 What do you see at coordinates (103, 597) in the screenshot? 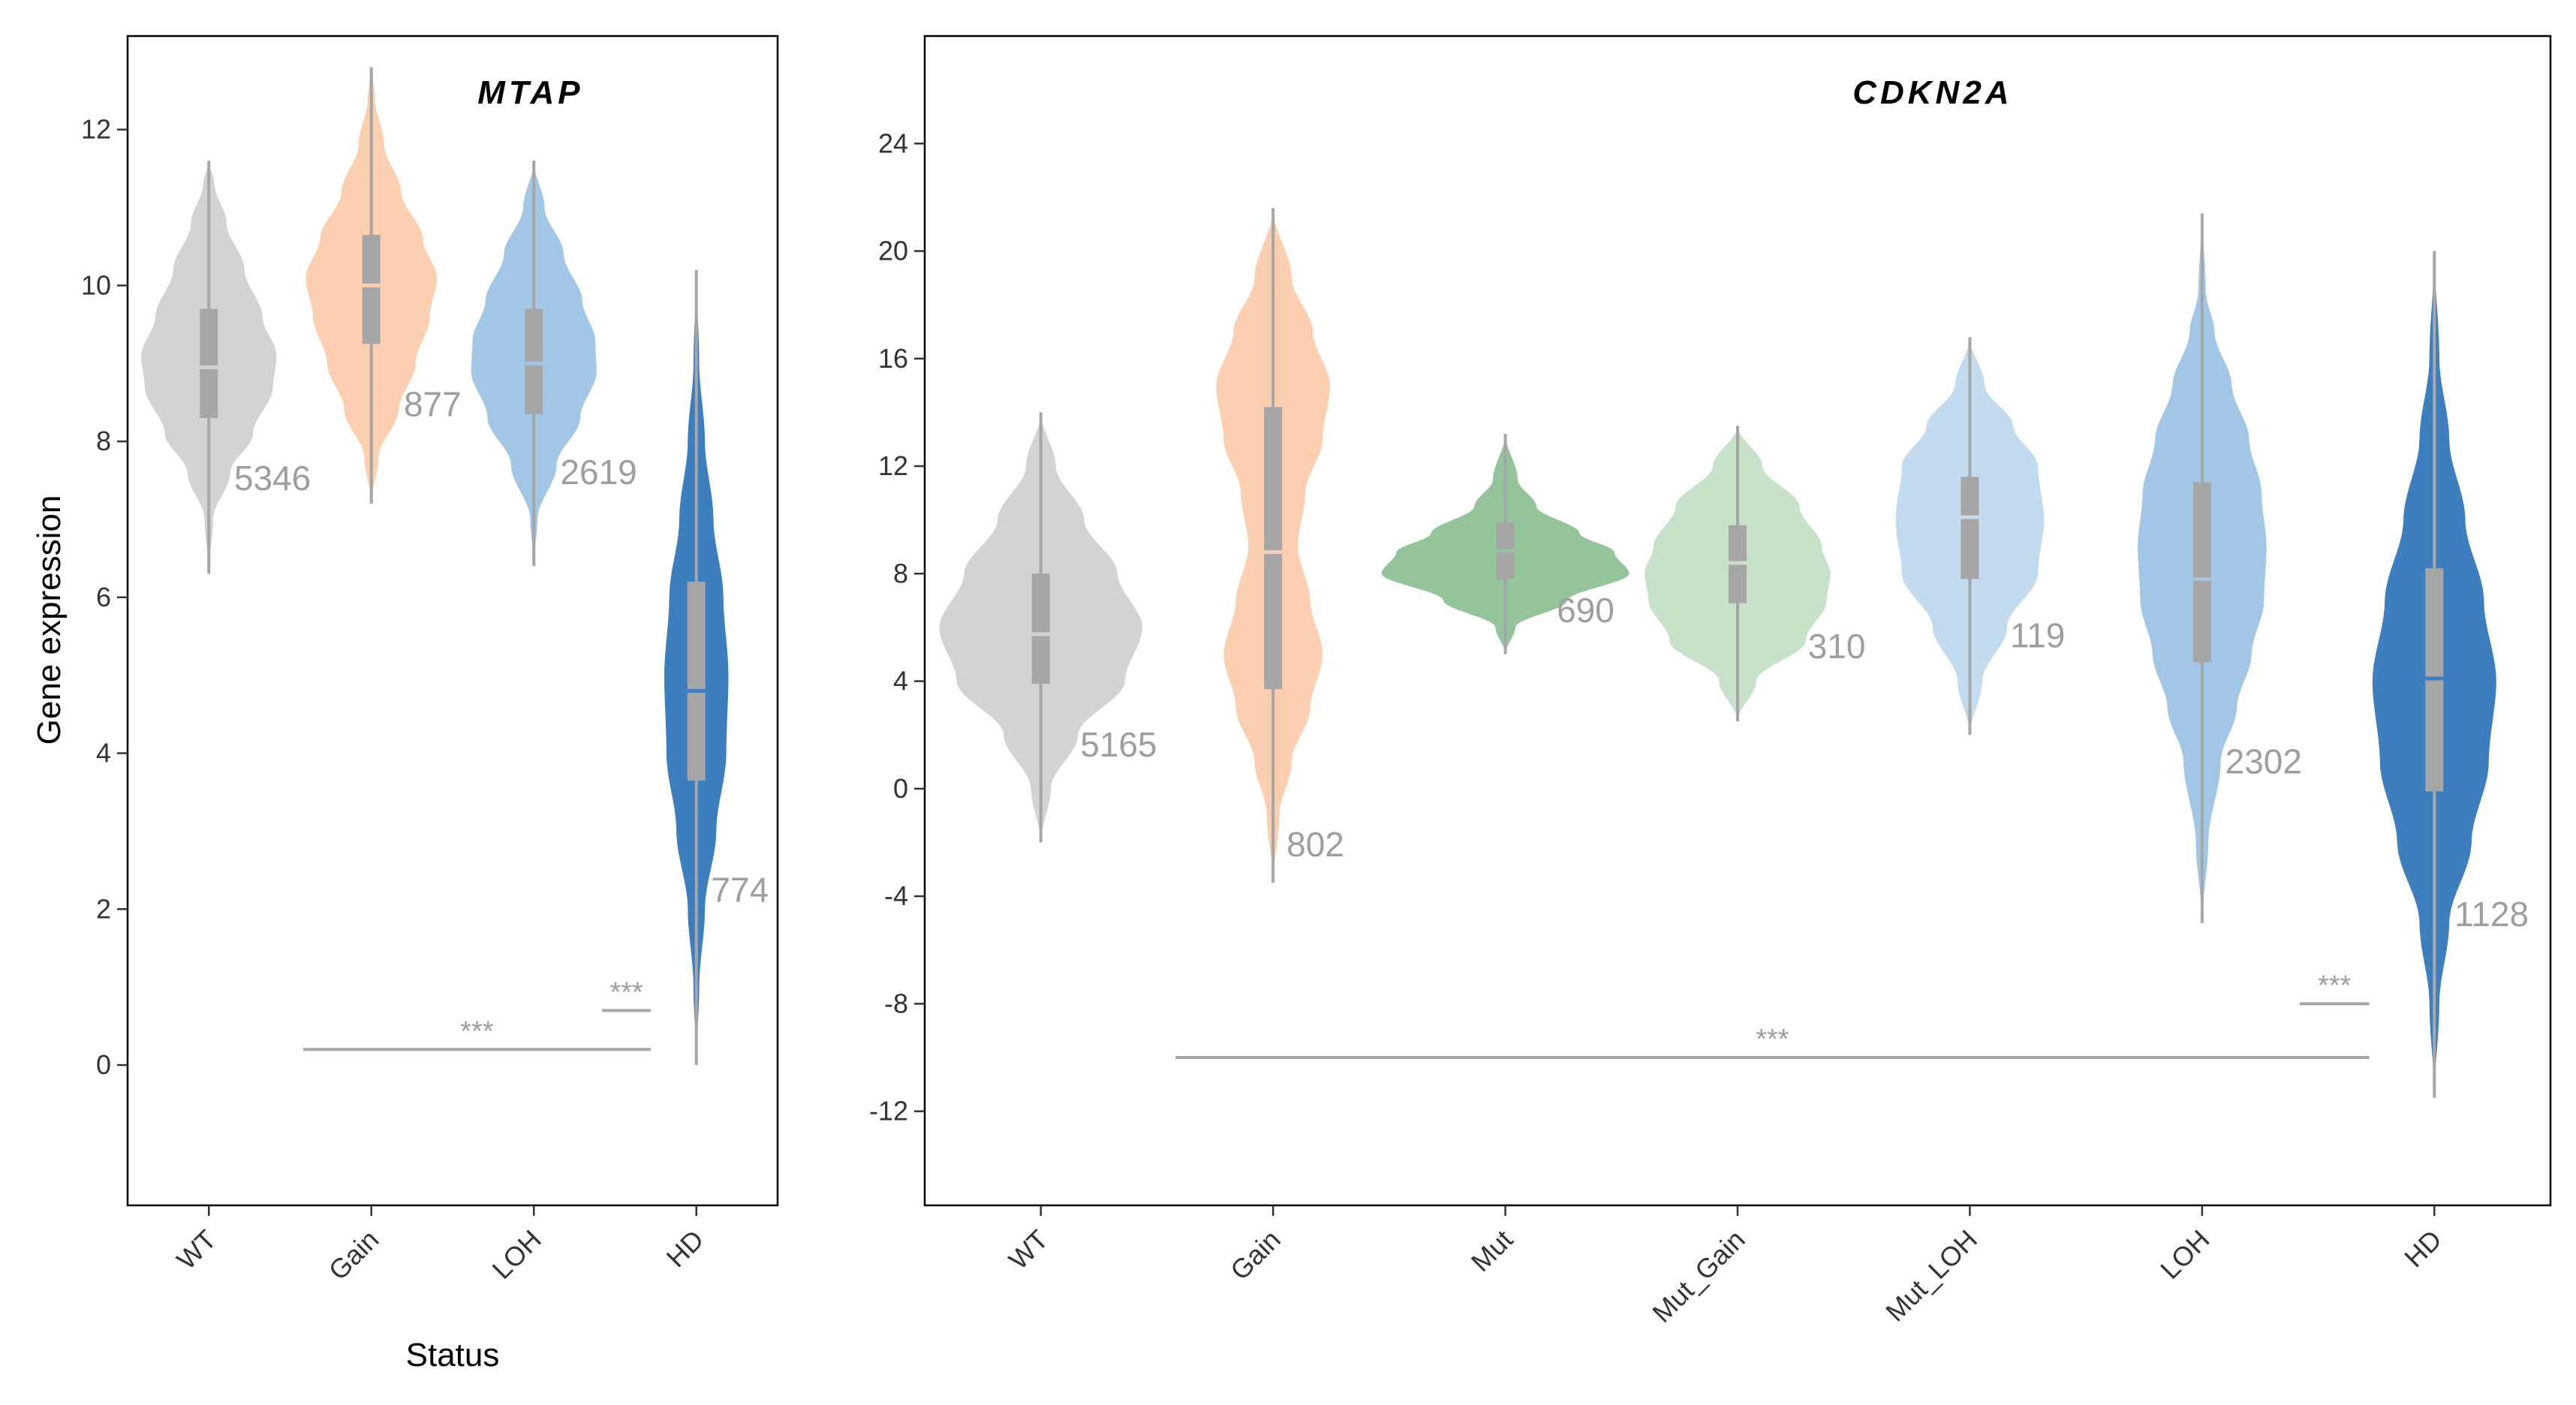
I see `mtap-y-tick-label: 6` at bounding box center [103, 597].